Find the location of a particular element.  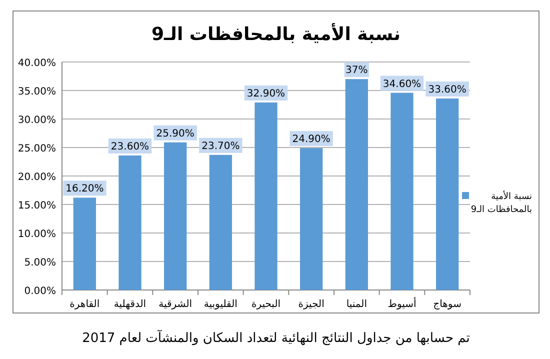

data-label: 24.90% is located at coordinates (311, 140).